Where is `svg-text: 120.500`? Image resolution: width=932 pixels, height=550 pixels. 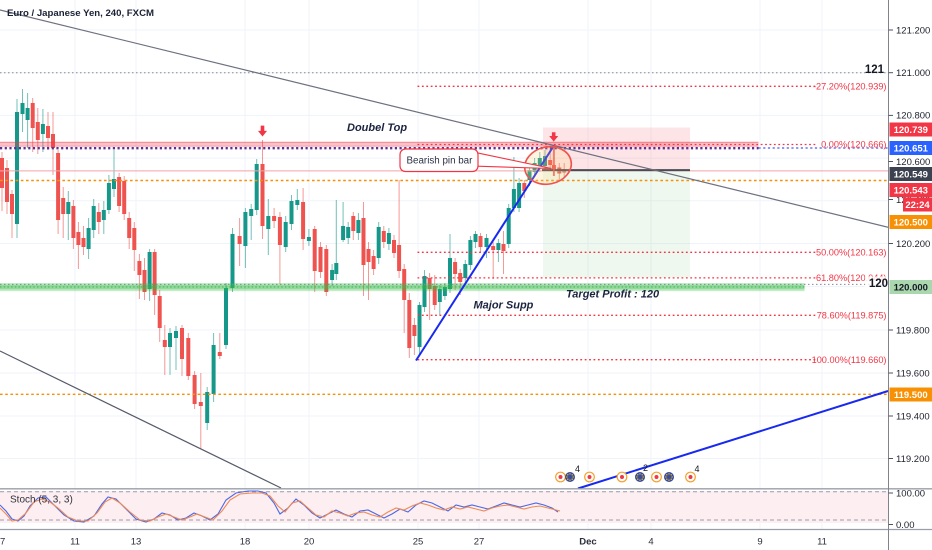 svg-text: 120.500 is located at coordinates (911, 223).